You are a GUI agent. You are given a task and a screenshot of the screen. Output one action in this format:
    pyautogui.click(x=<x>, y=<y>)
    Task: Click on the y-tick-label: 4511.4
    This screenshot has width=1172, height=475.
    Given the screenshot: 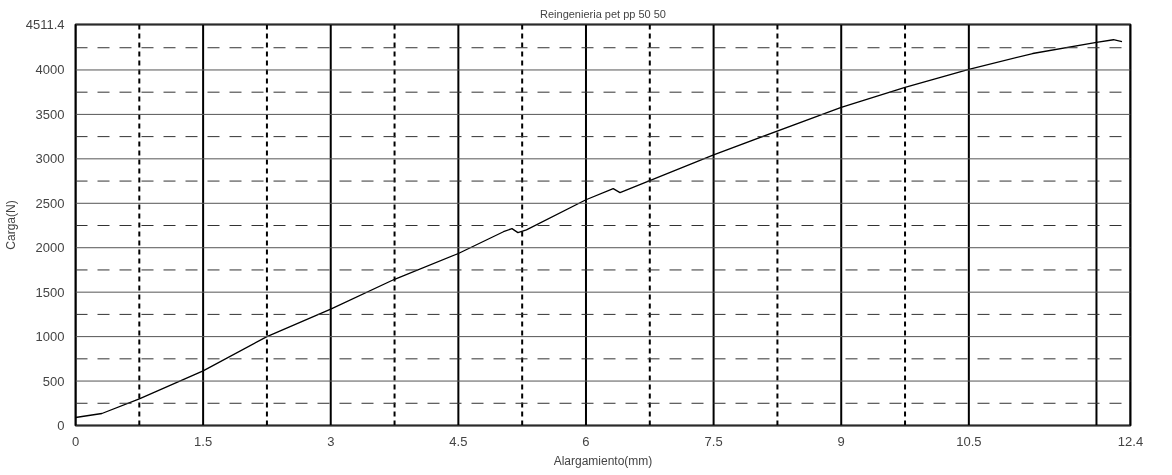 What is the action you would take?
    pyautogui.click(x=45, y=24)
    